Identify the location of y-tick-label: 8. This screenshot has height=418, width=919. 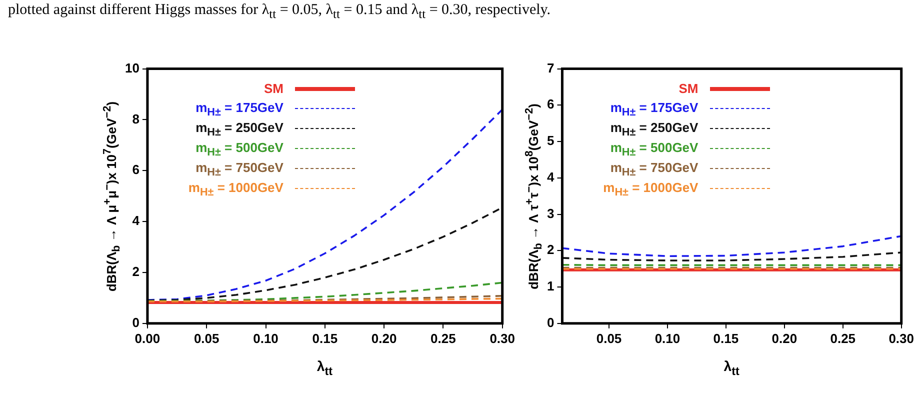
(136, 118).